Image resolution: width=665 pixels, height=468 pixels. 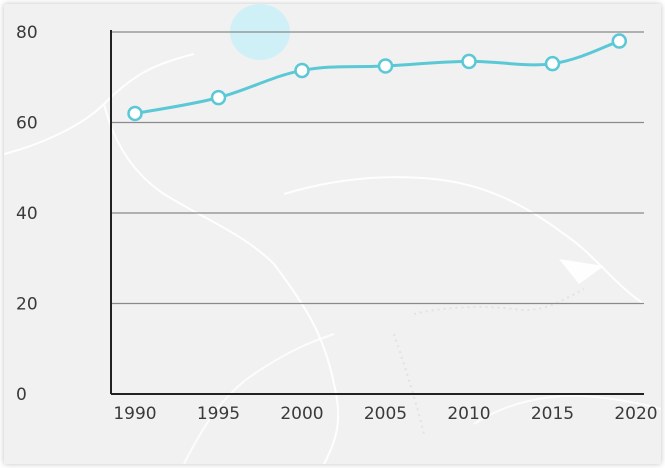 I want to click on y-tick-label: 20, so click(x=27, y=305).